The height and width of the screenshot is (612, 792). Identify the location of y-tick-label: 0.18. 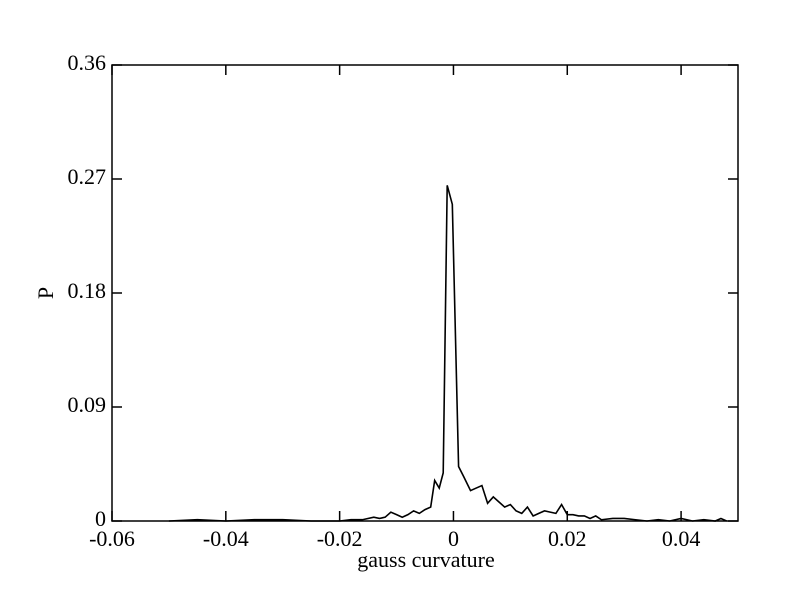
(87, 290).